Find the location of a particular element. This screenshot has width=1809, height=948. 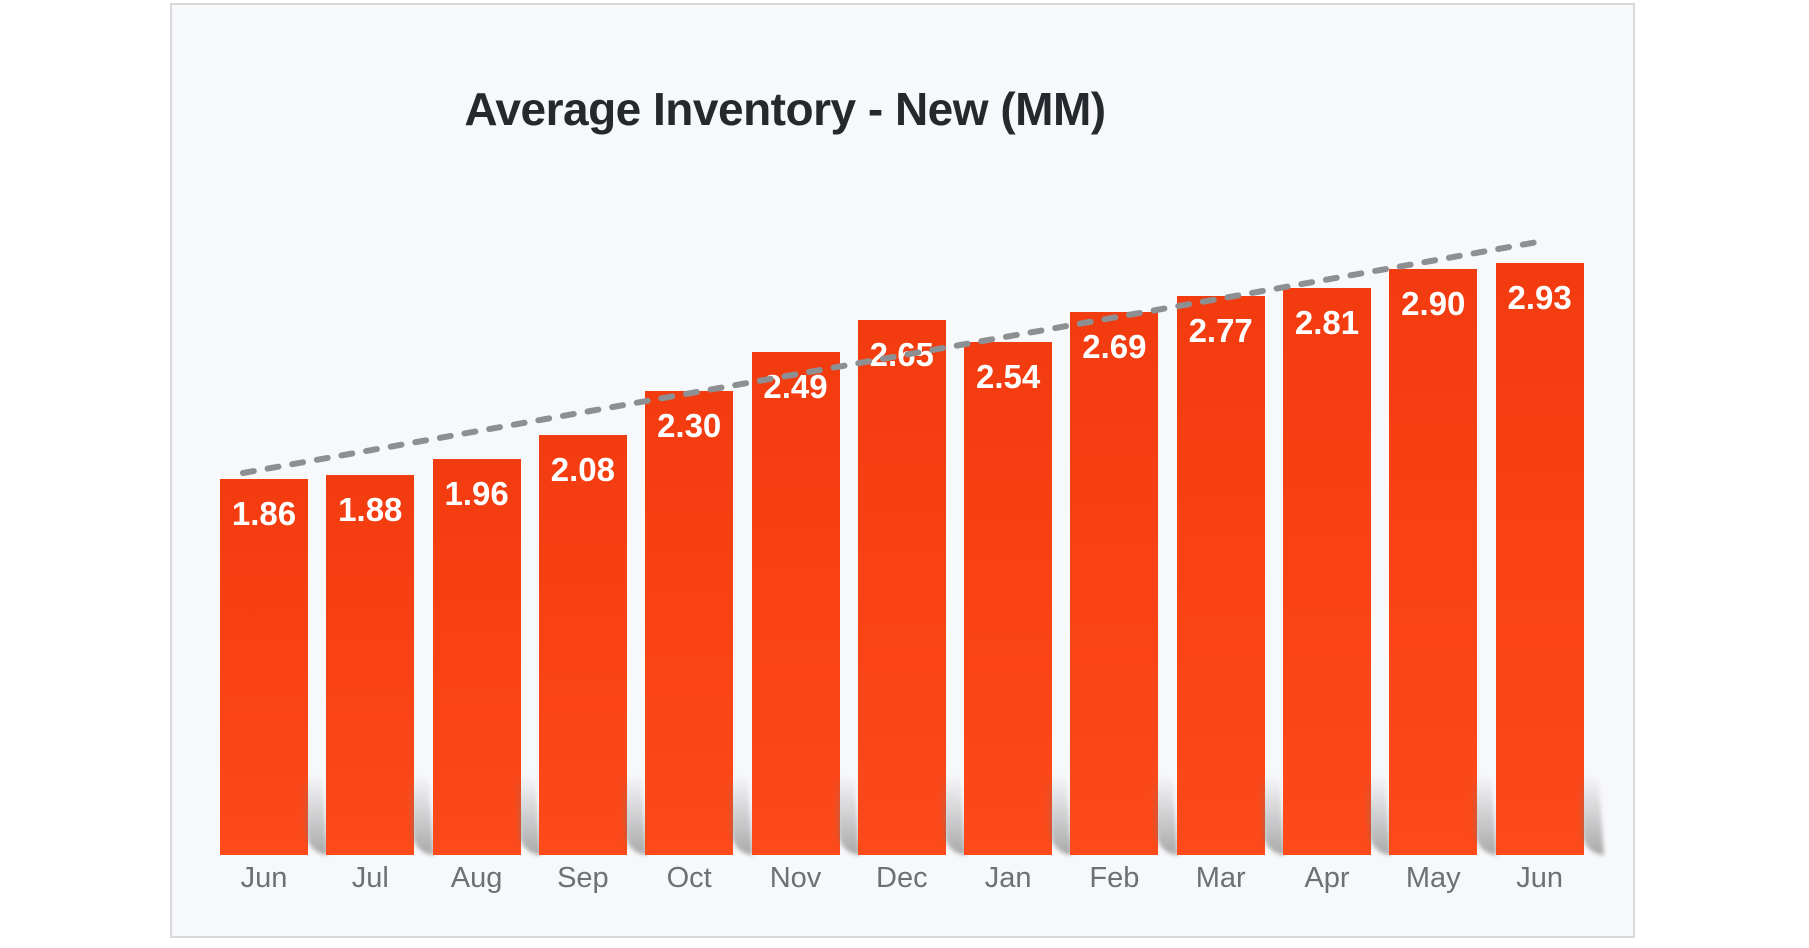

bar-value-label: 2.69 is located at coordinates (1114, 346).